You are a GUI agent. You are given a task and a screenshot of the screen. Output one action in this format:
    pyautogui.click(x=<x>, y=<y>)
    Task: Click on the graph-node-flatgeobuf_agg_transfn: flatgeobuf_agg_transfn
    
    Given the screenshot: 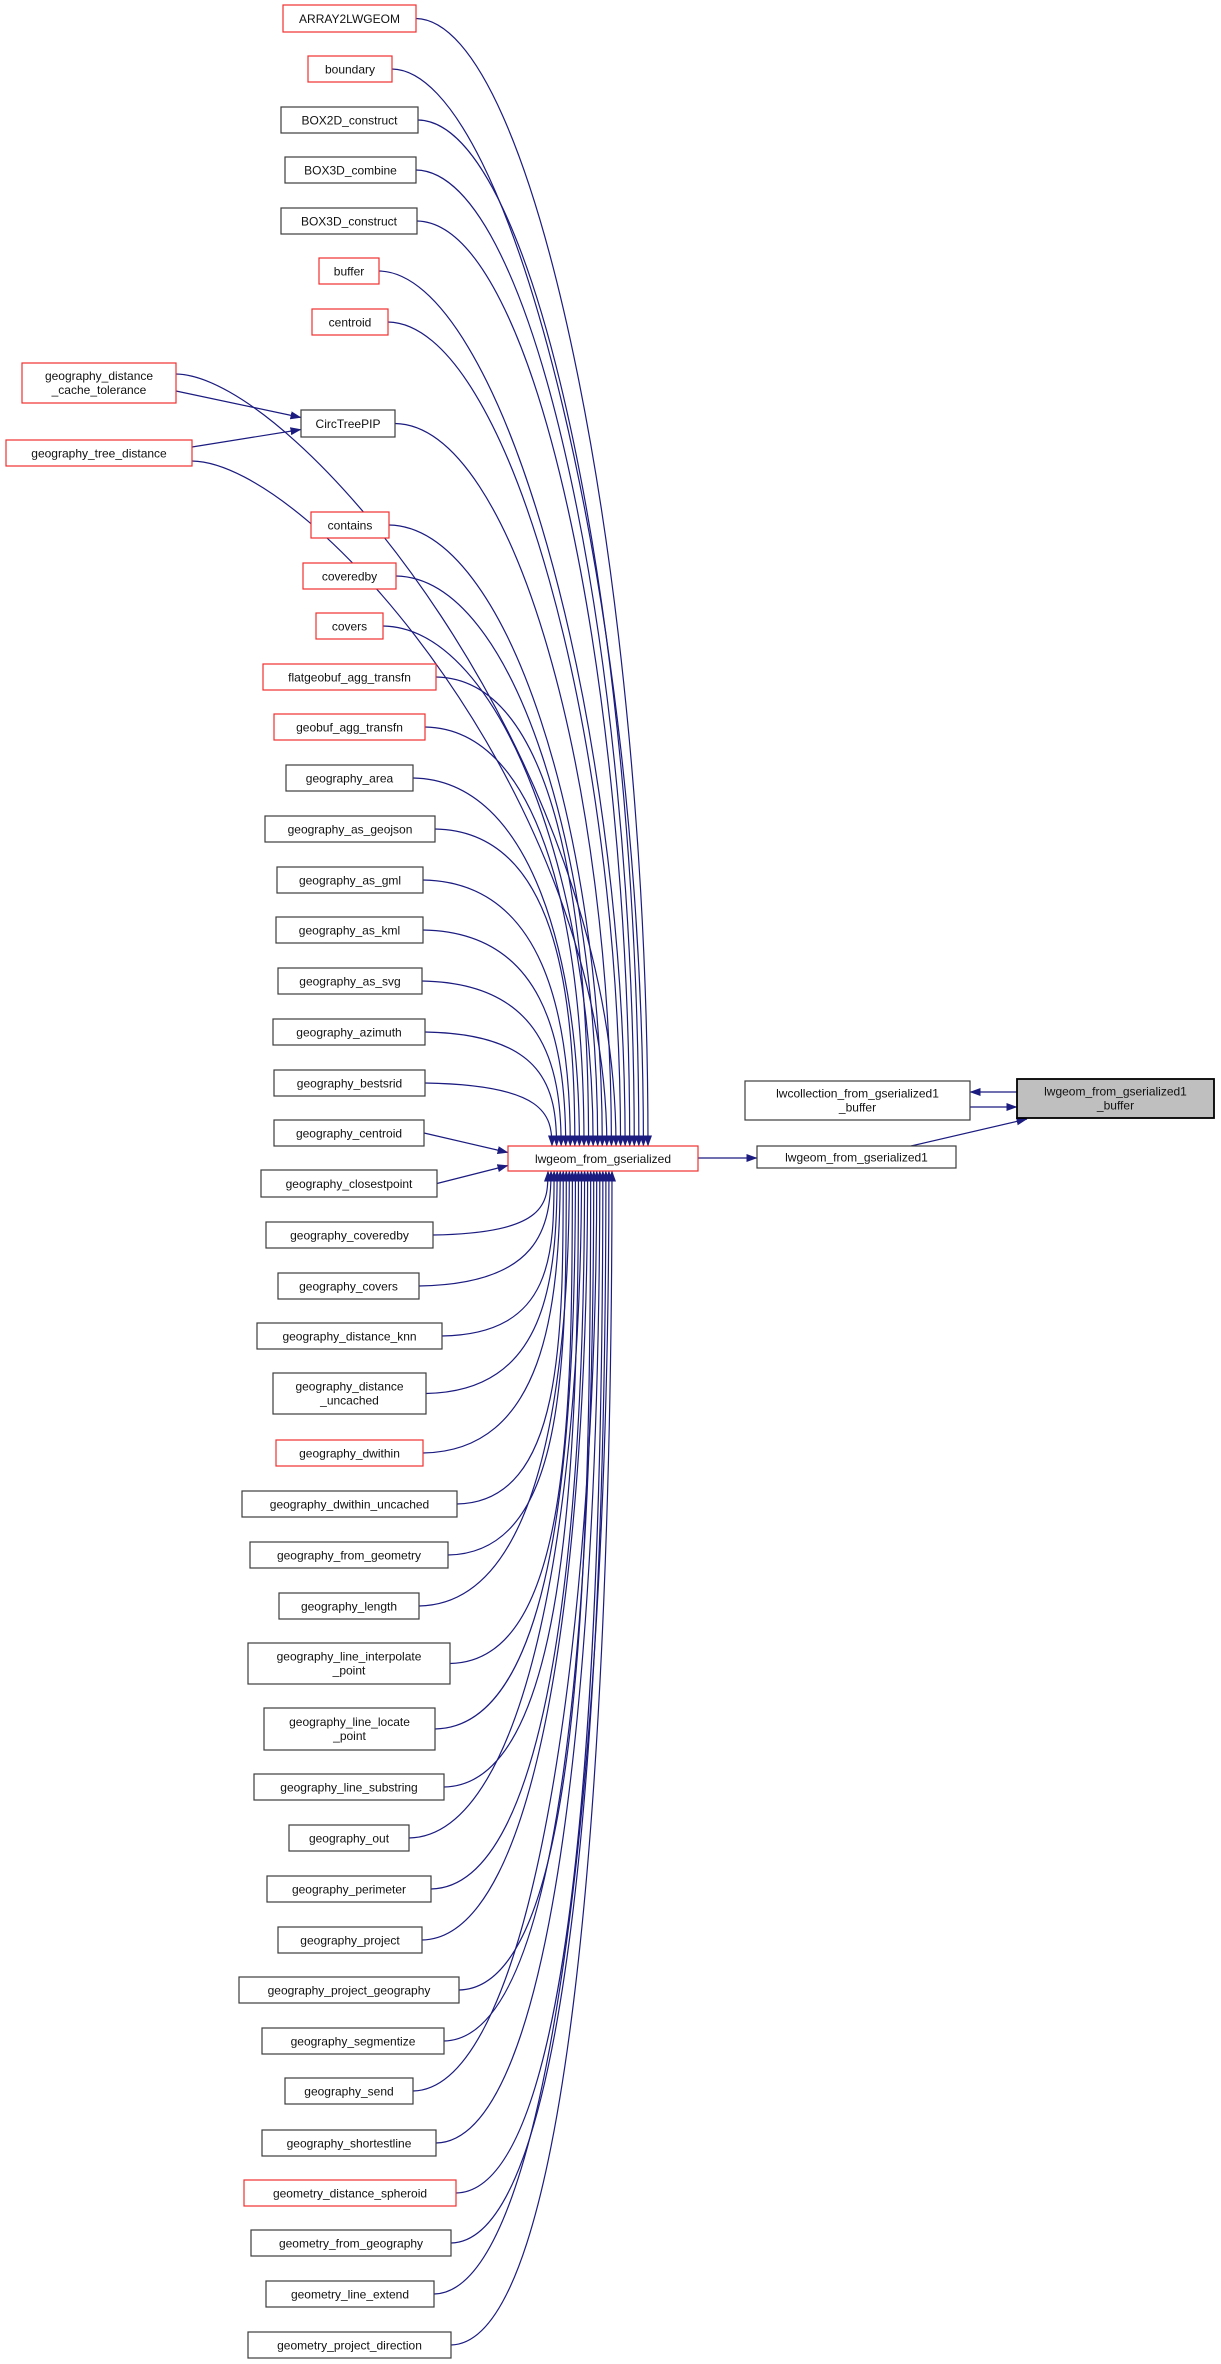 What is the action you would take?
    pyautogui.click(x=349, y=677)
    